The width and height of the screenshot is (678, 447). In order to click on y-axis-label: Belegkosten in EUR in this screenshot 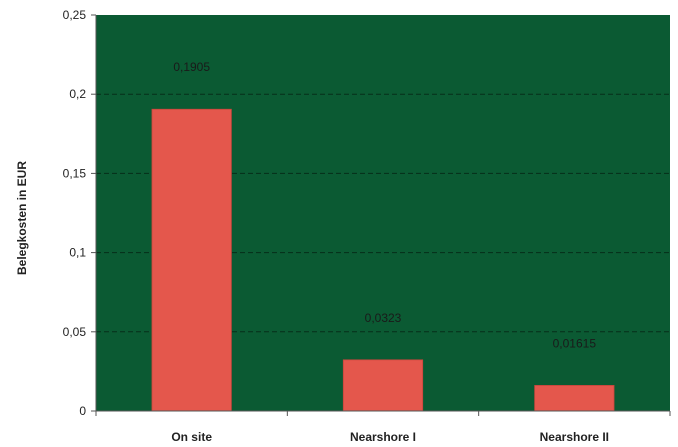, I will do `click(22, 218)`.